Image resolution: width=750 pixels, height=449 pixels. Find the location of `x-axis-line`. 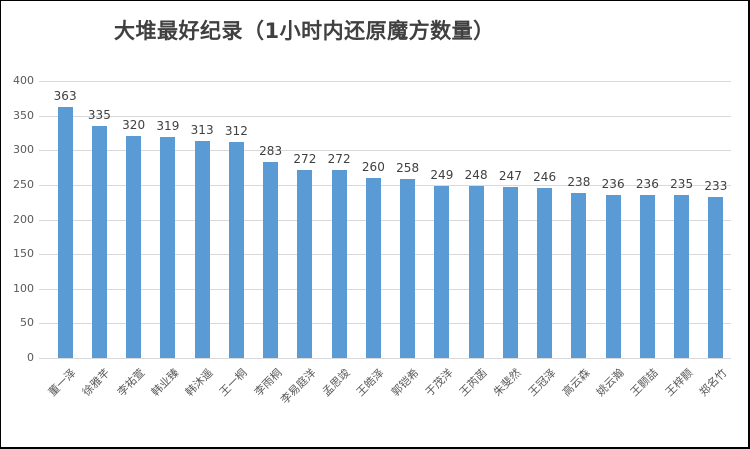

x-axis-line is located at coordinates (385, 358).